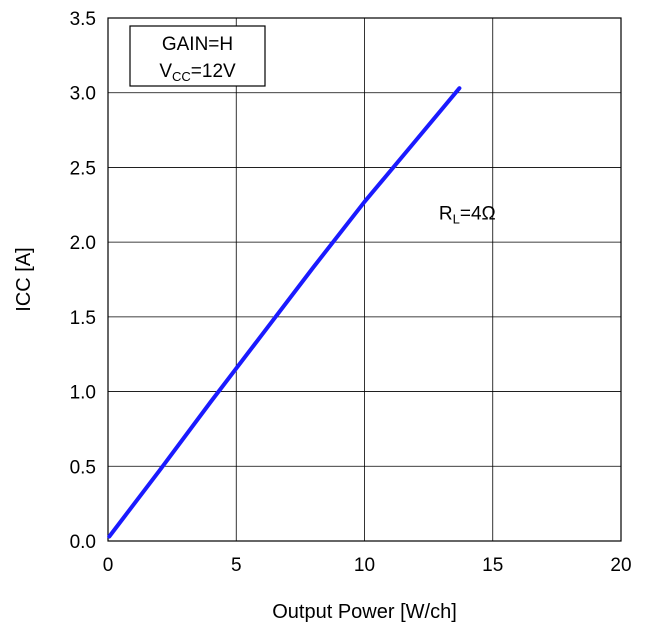  Describe the element at coordinates (83, 19) in the screenshot. I see `y-tick-label: 3.5` at that location.